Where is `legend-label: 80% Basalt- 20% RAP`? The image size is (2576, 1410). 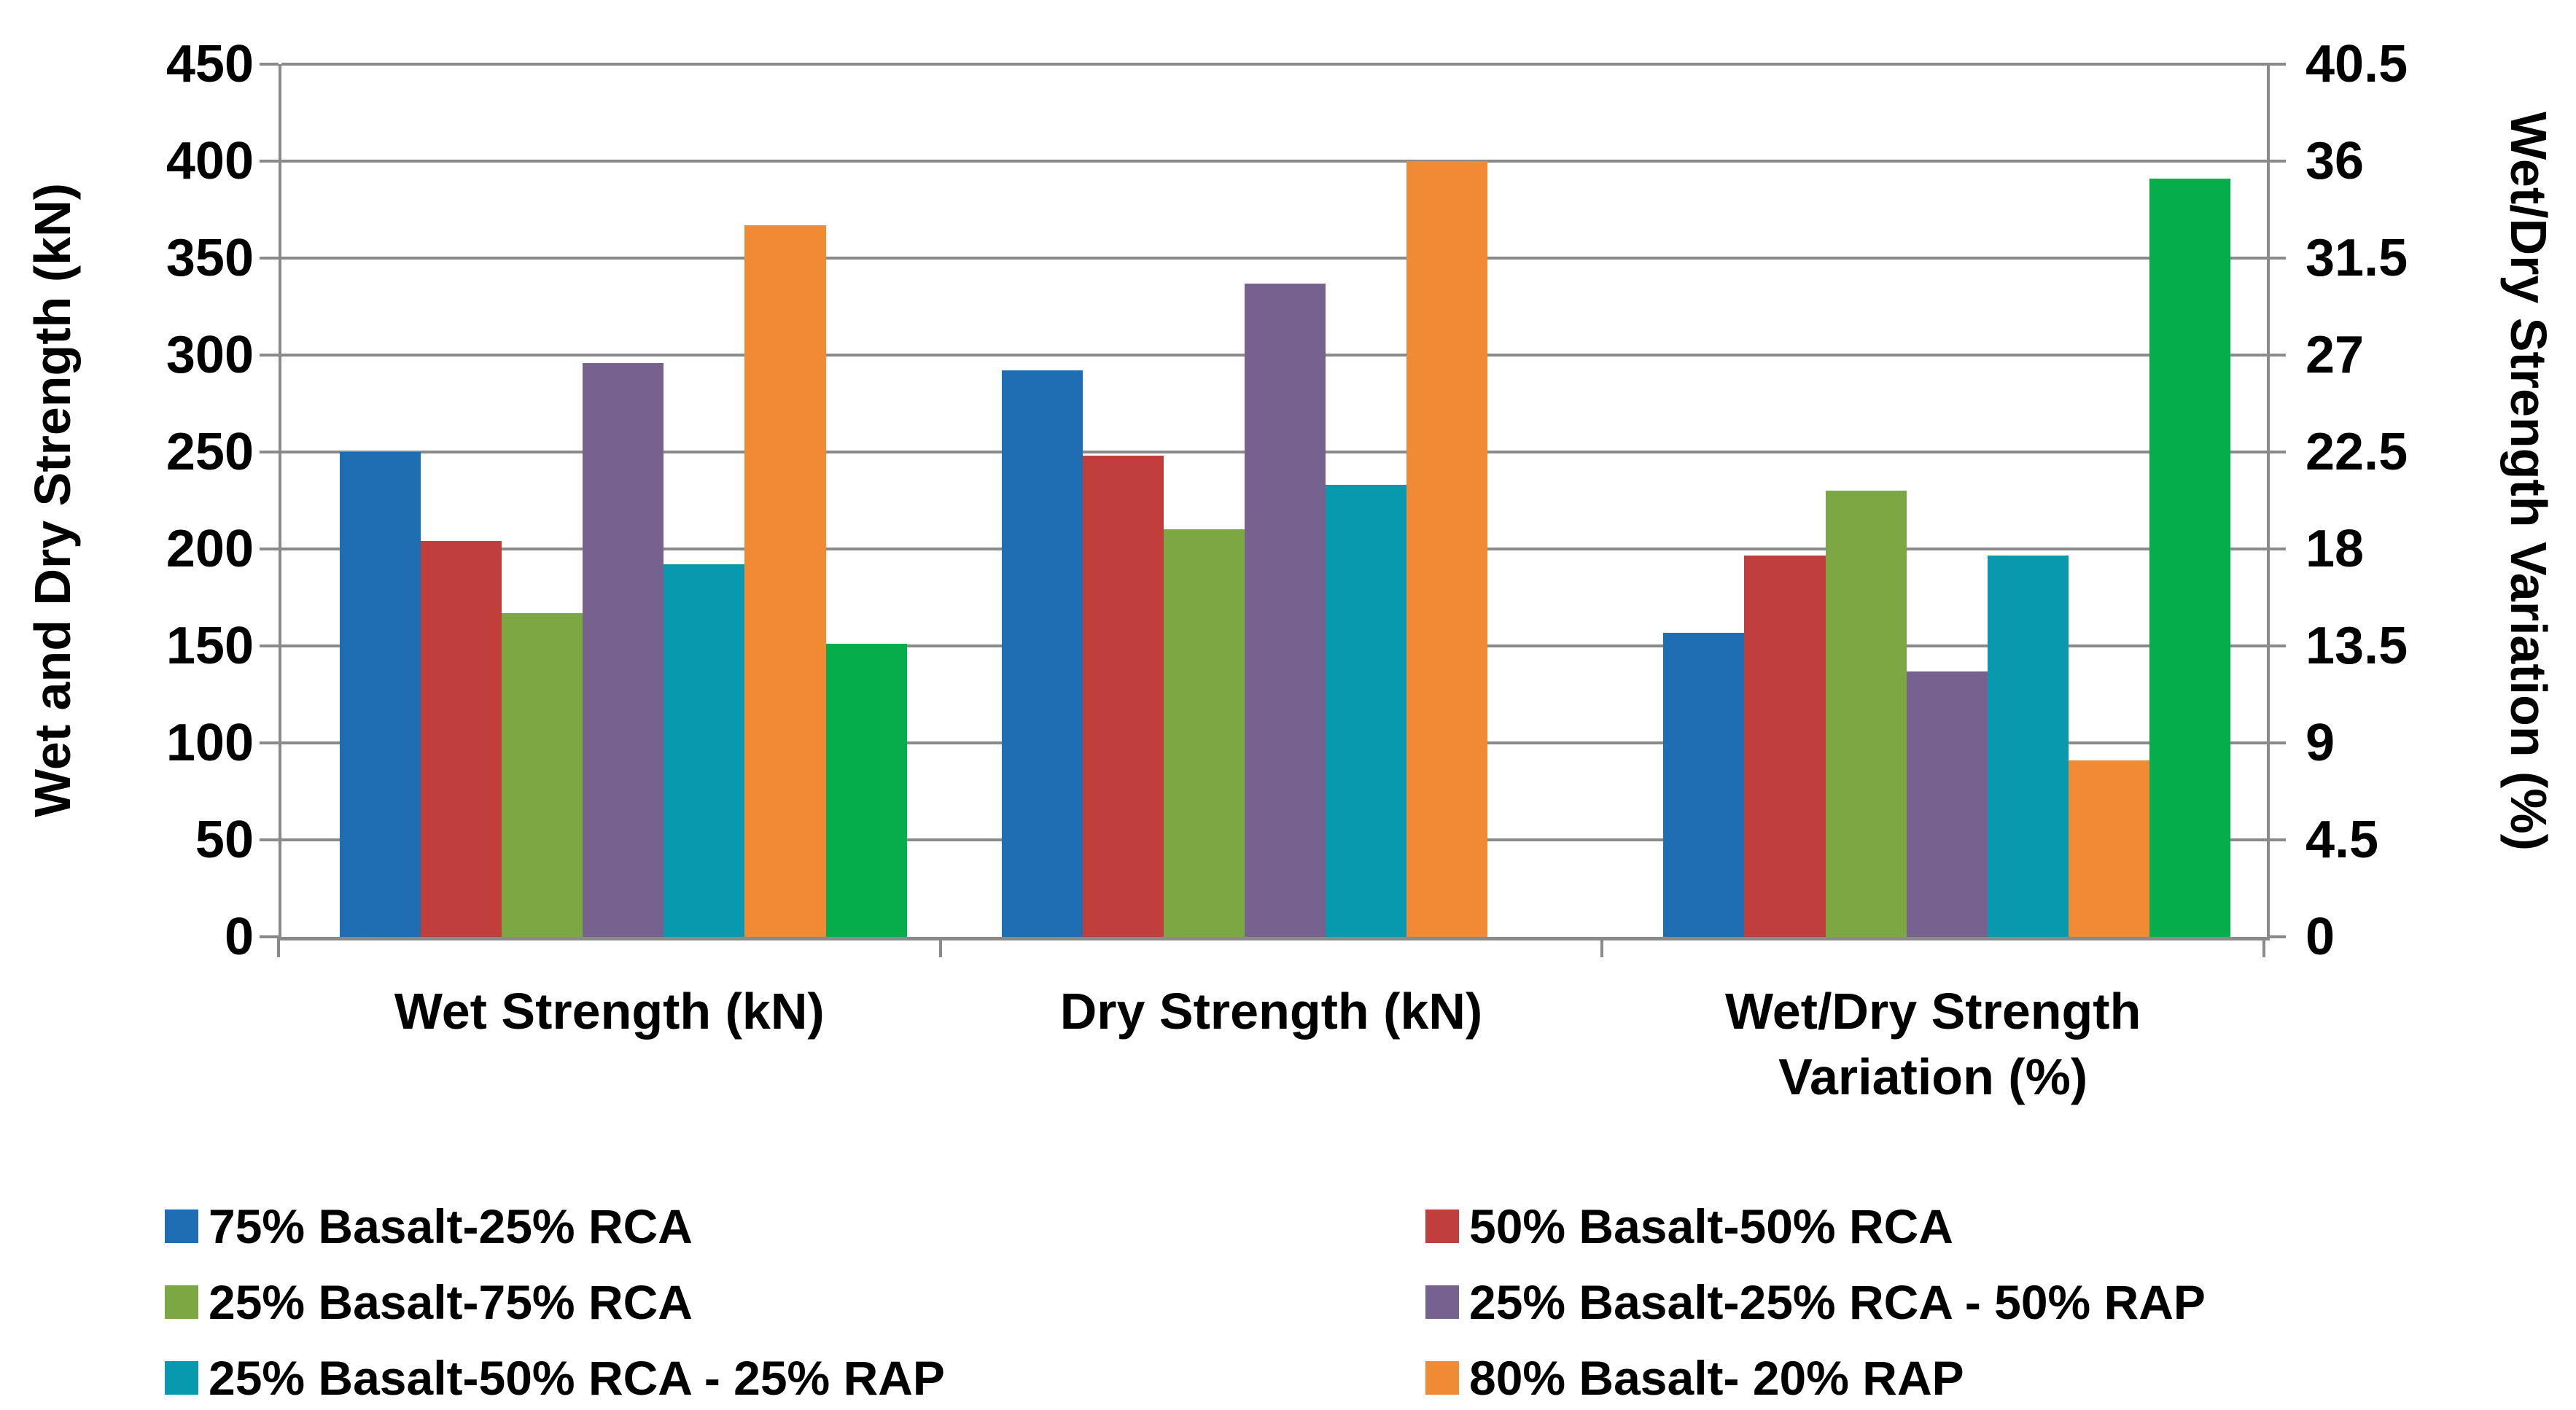
legend-label: 80% Basalt- 20% RAP is located at coordinates (1717, 1378).